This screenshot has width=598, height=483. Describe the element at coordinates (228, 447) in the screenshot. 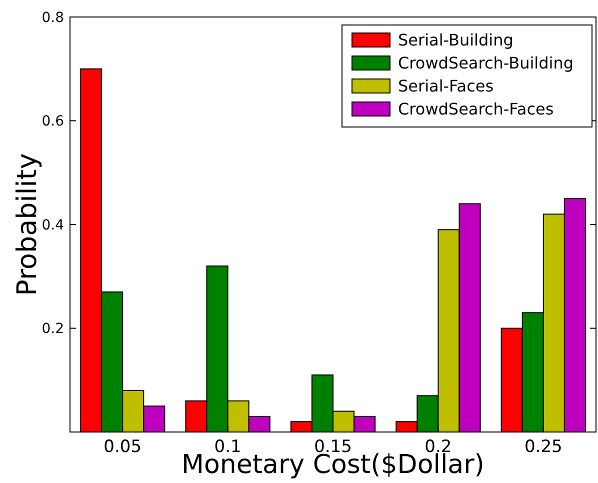

I see `x-tick-label: 0.1` at that location.